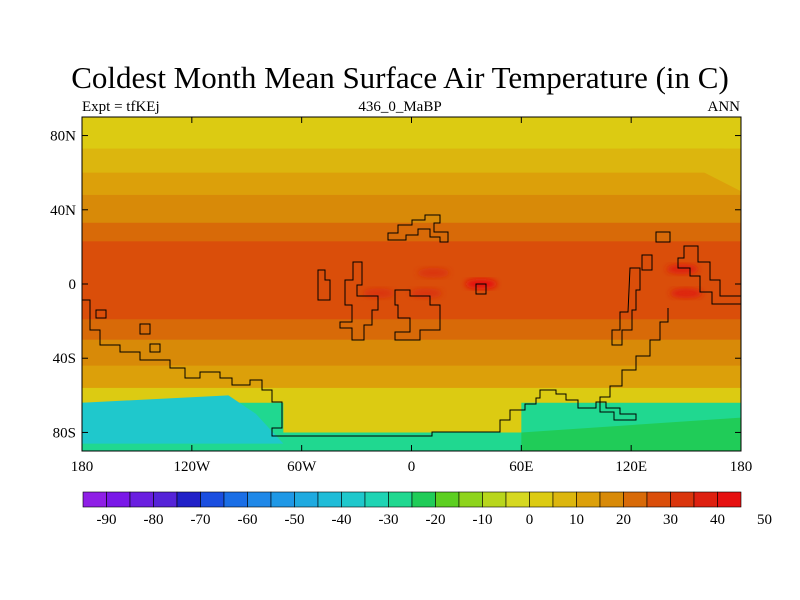  Describe the element at coordinates (121, 107) in the screenshot. I see `experiment-label: Expt = tfKEj` at that location.